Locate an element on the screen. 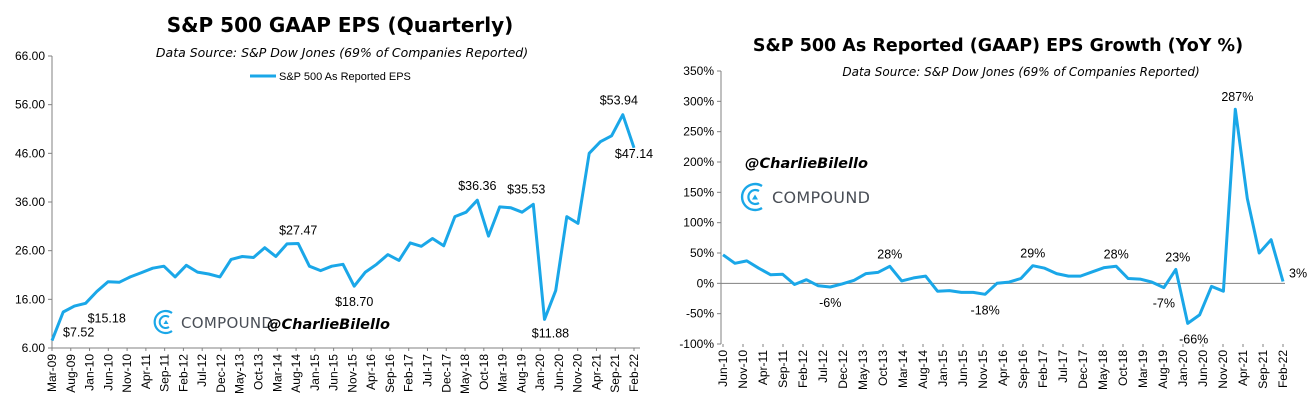 Image resolution: width=1308 pixels, height=409 pixels. data-label: $53.94 is located at coordinates (619, 101).